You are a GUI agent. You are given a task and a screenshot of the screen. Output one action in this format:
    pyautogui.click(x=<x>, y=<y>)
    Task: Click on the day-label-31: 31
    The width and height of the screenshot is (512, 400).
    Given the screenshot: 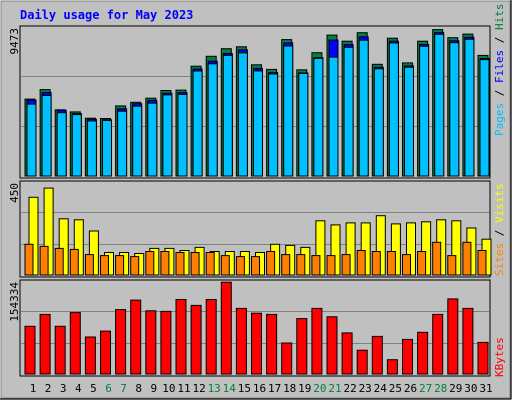 What is the action you would take?
    pyautogui.click(x=485, y=388)
    